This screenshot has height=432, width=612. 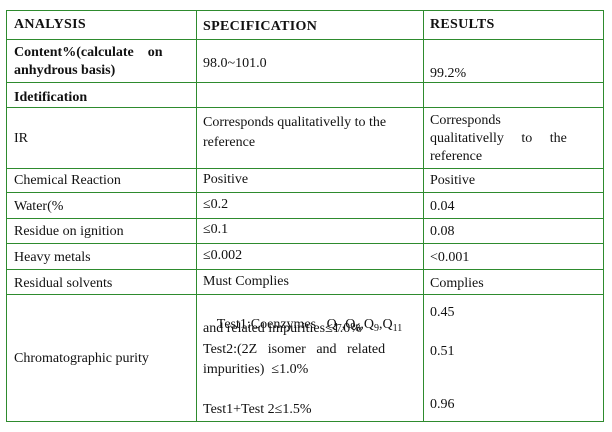 I want to click on q8-subscript: 8, so click(x=358, y=328).